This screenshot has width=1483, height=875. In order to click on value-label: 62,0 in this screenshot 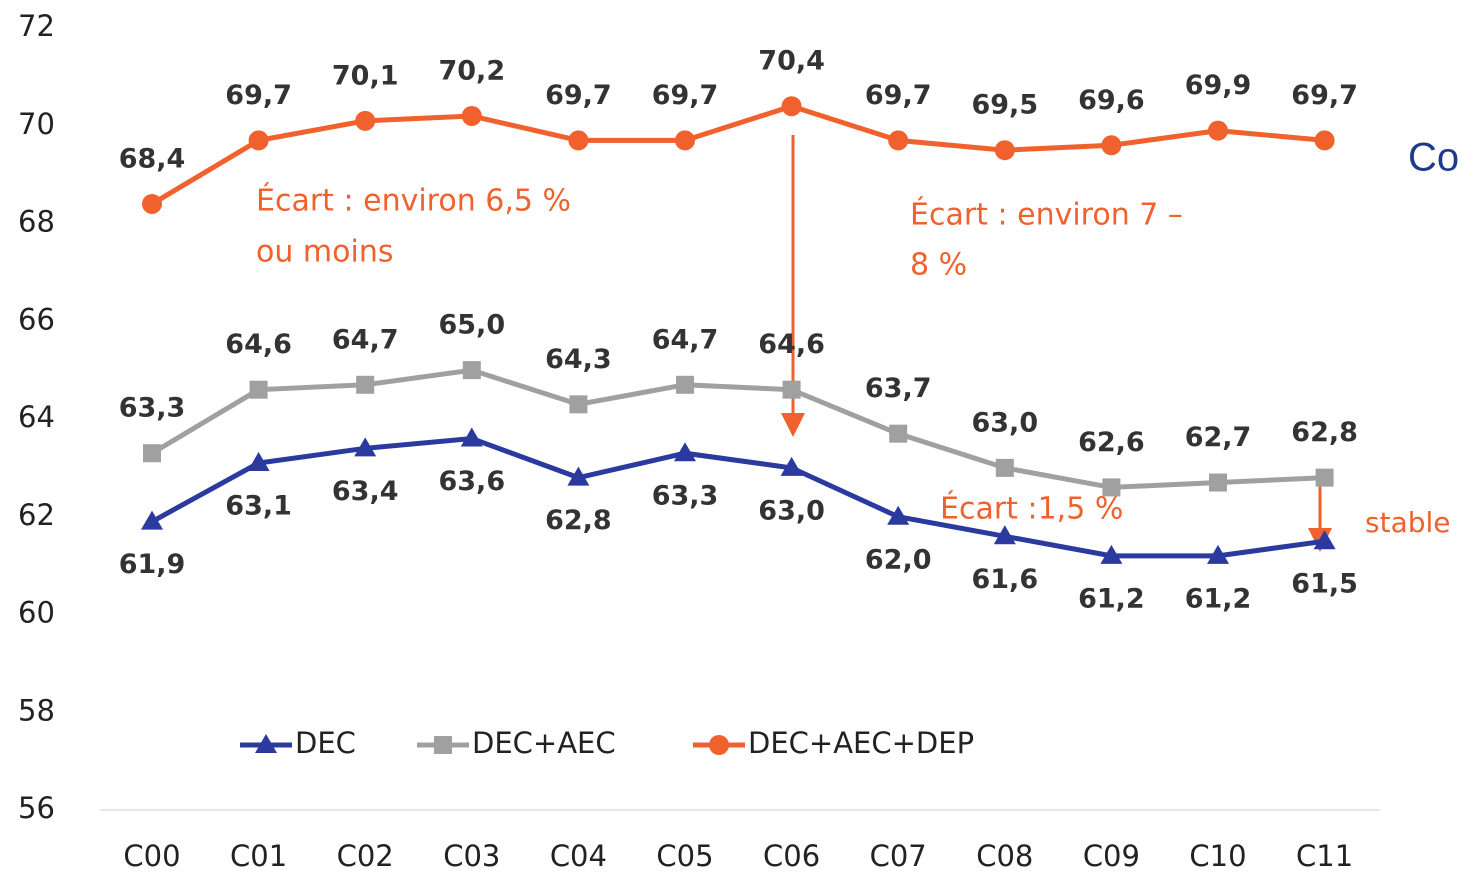, I will do `click(898, 559)`.